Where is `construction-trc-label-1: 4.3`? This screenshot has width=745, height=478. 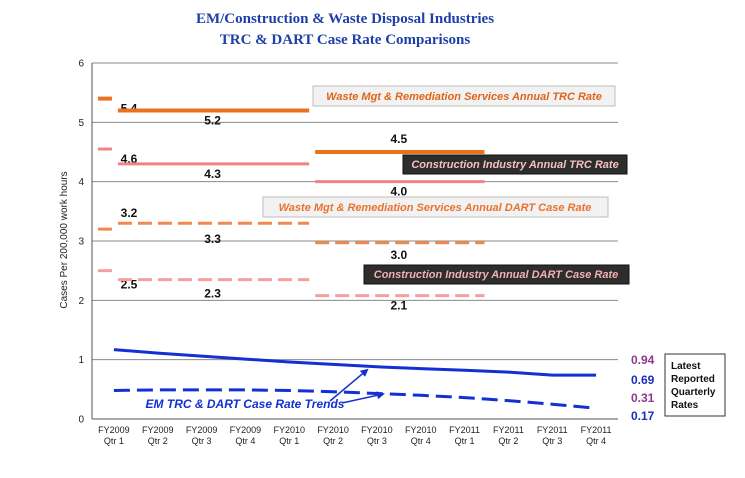
construction-trc-label-1: 4.3 is located at coordinates (212, 174).